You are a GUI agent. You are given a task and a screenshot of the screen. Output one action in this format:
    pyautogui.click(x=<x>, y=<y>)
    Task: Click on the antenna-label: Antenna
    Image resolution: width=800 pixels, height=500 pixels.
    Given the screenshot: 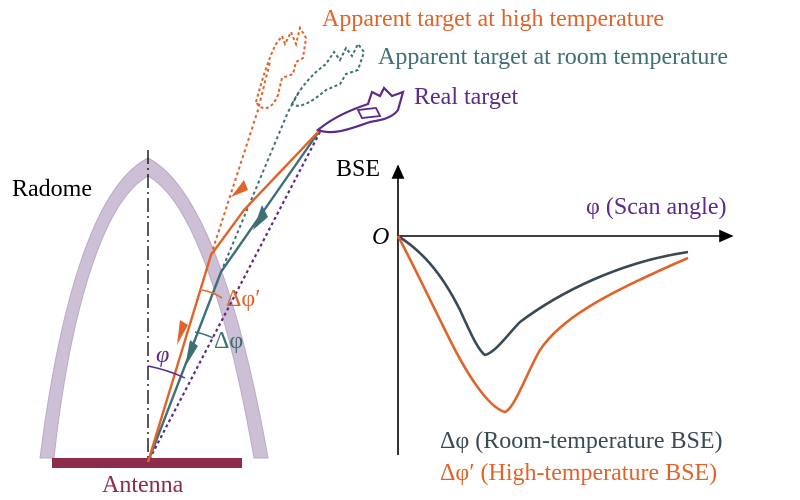 What is the action you would take?
    pyautogui.click(x=143, y=485)
    